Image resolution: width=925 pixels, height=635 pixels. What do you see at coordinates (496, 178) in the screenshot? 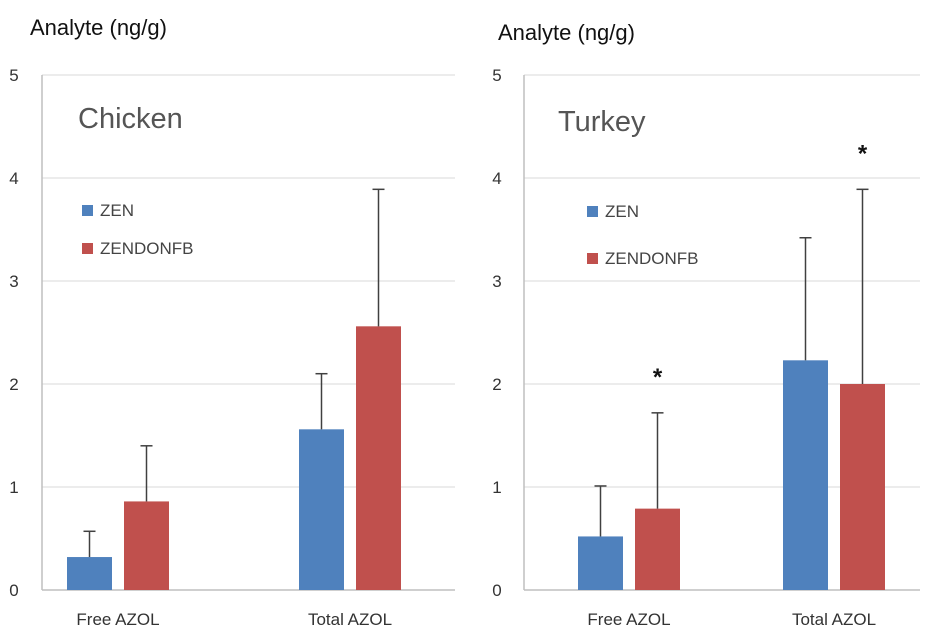
I see `panel-2-y-tick-label: 4` at bounding box center [496, 178].